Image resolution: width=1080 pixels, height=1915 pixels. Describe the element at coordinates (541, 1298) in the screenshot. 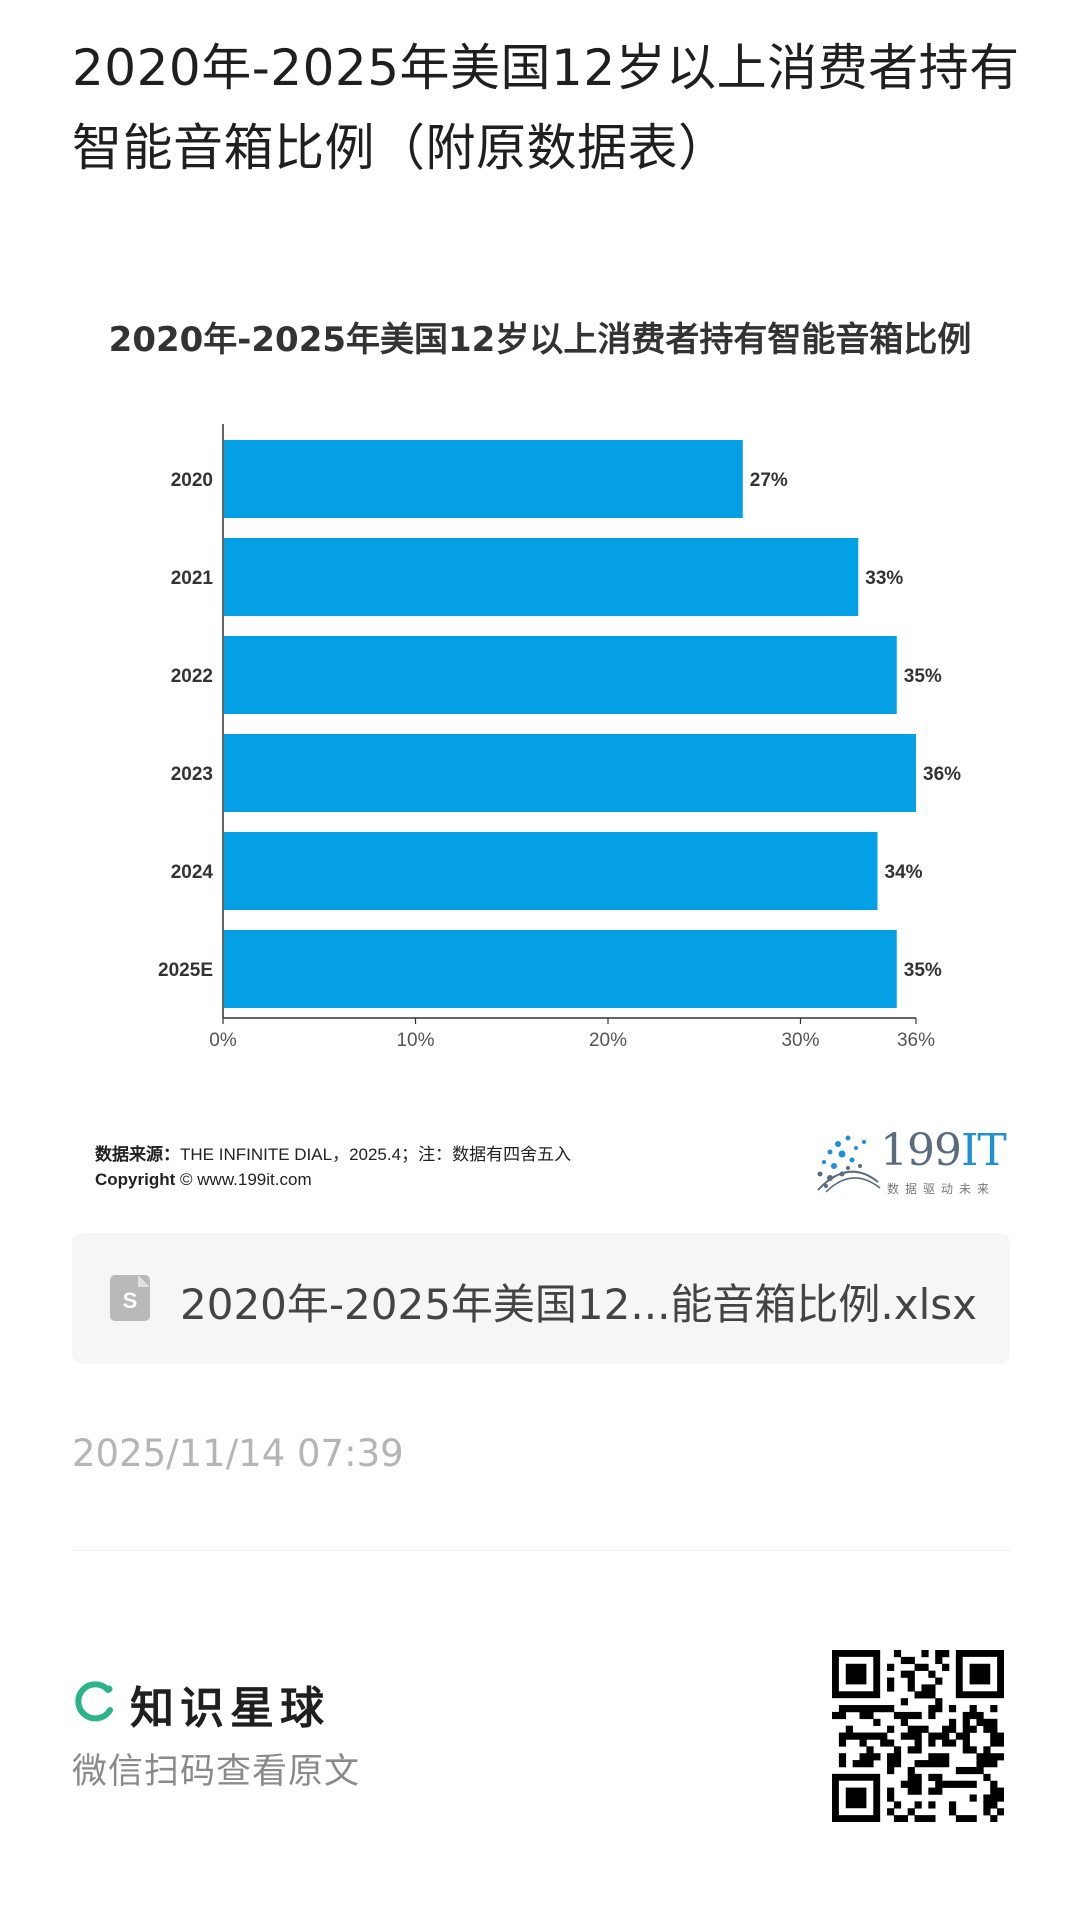

I see `attachment-file-card: S 2020年-2025年美国12...能音箱比例.xlsx` at that location.